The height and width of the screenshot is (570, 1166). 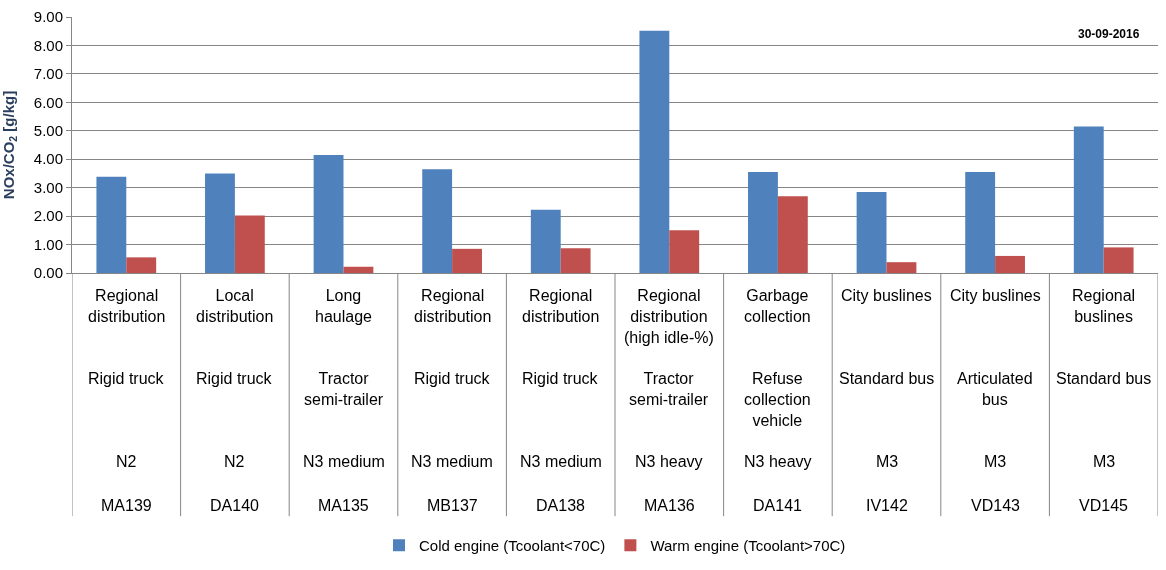 What do you see at coordinates (48, 102) in the screenshot?
I see `y-tick-label: 6.00` at bounding box center [48, 102].